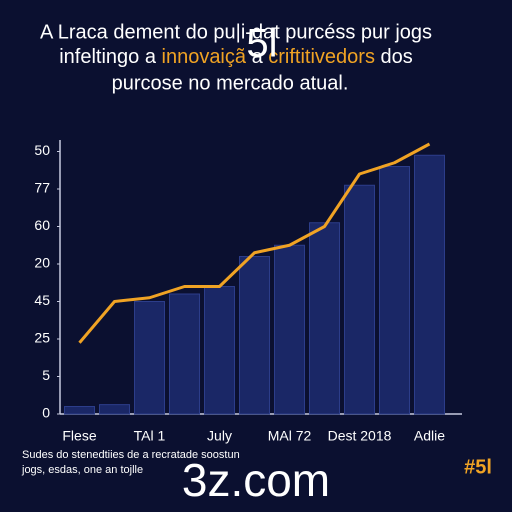  I want to click on y-tick-label: 20, so click(42, 263).